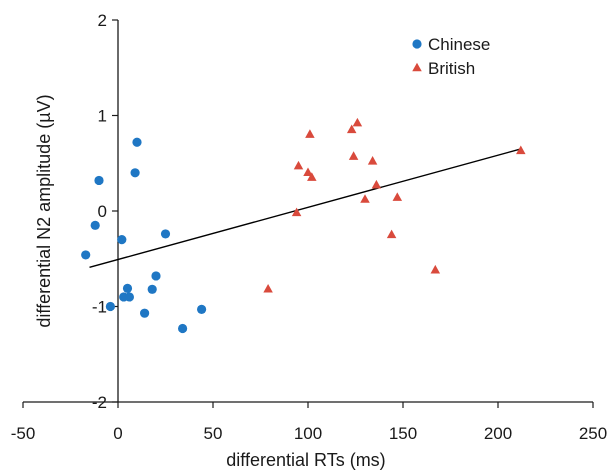 This screenshot has width=608, height=471. Describe the element at coordinates (102, 116) in the screenshot. I see `y-tick-label: 1` at that location.